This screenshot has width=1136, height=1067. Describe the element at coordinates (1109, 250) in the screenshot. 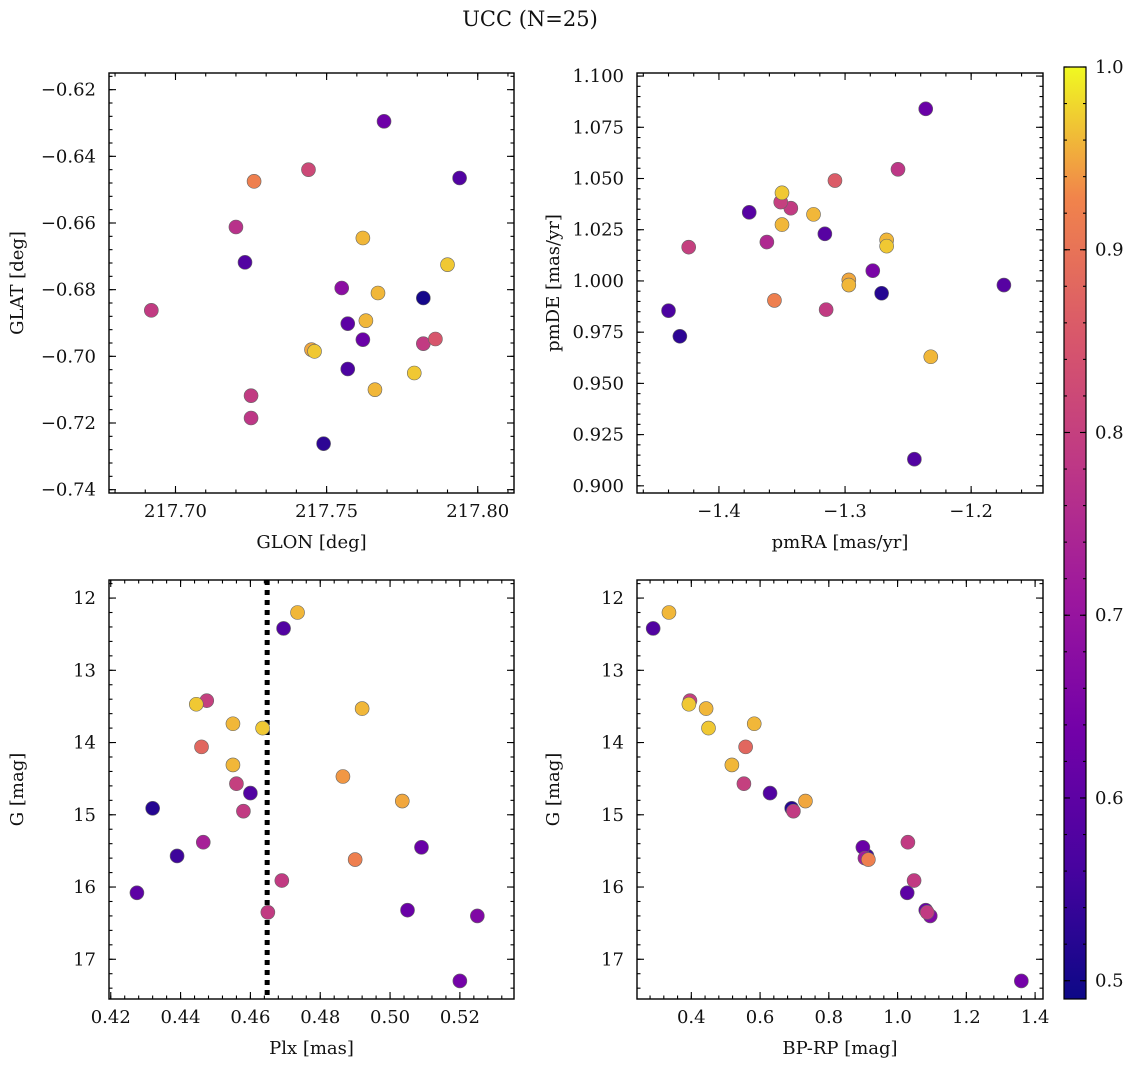

I see `colorbar-tick-label: 0.9` at that location.